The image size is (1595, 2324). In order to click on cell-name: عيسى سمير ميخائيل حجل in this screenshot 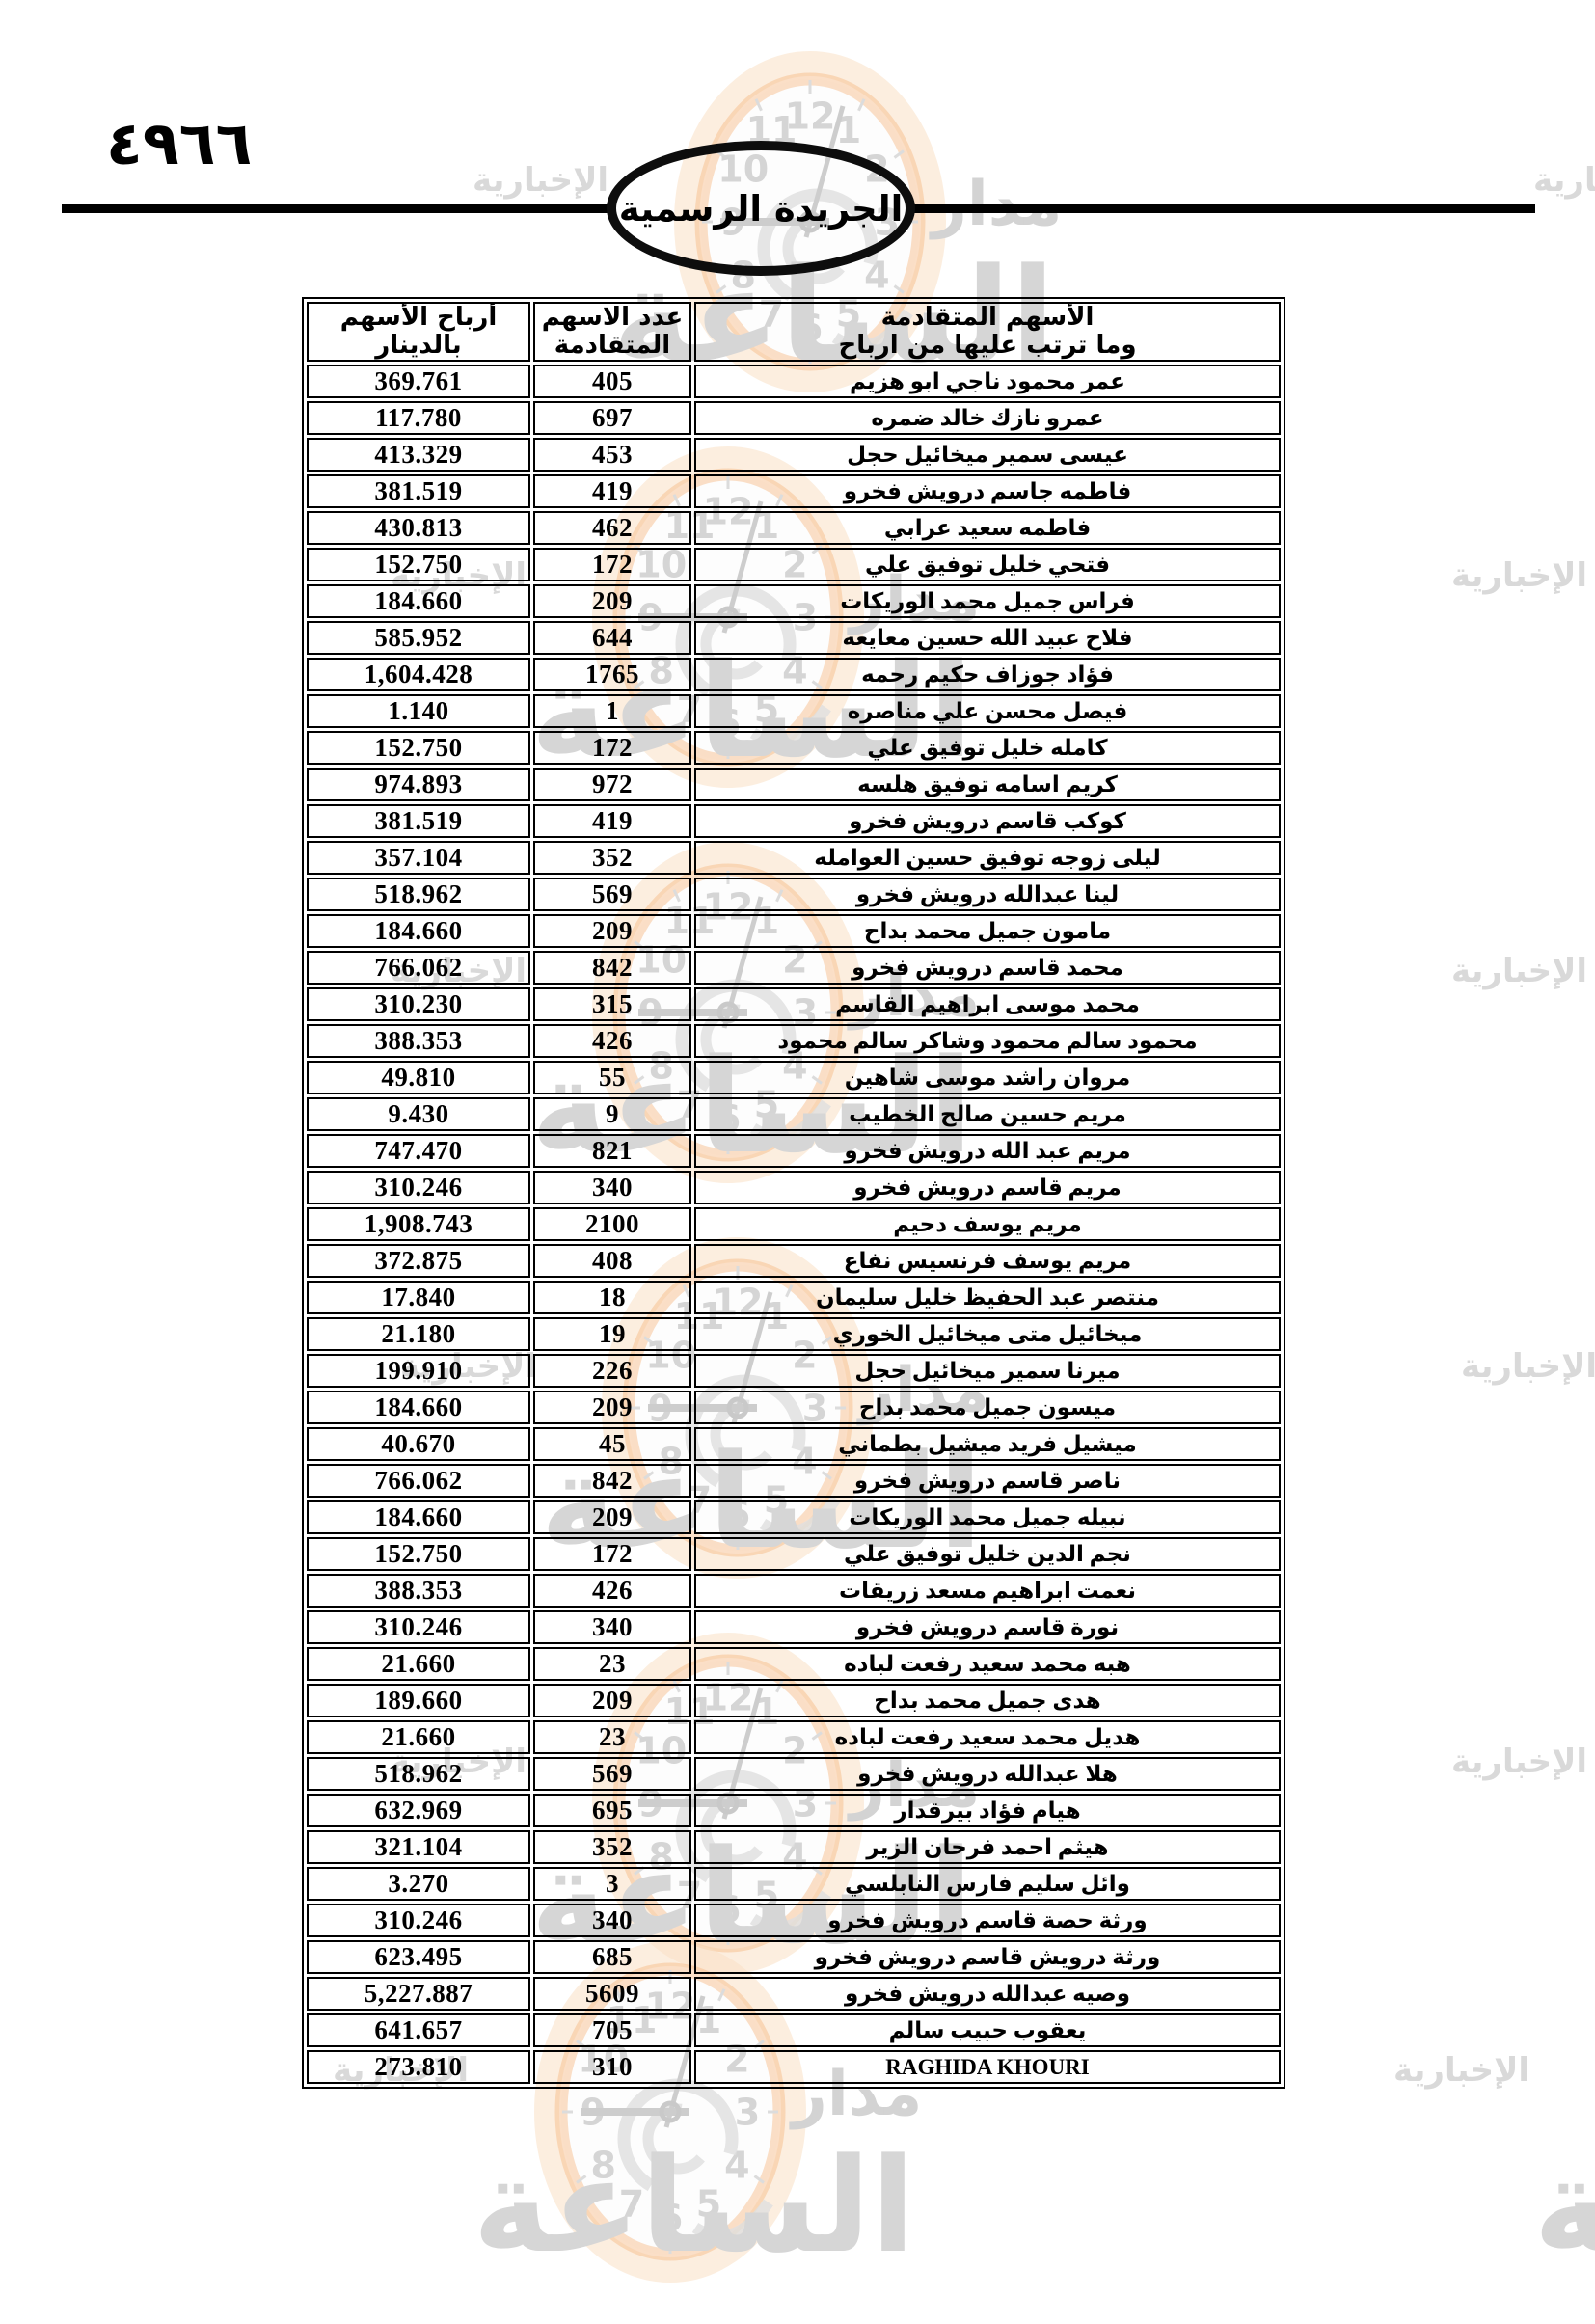, I will do `click(987, 455)`.